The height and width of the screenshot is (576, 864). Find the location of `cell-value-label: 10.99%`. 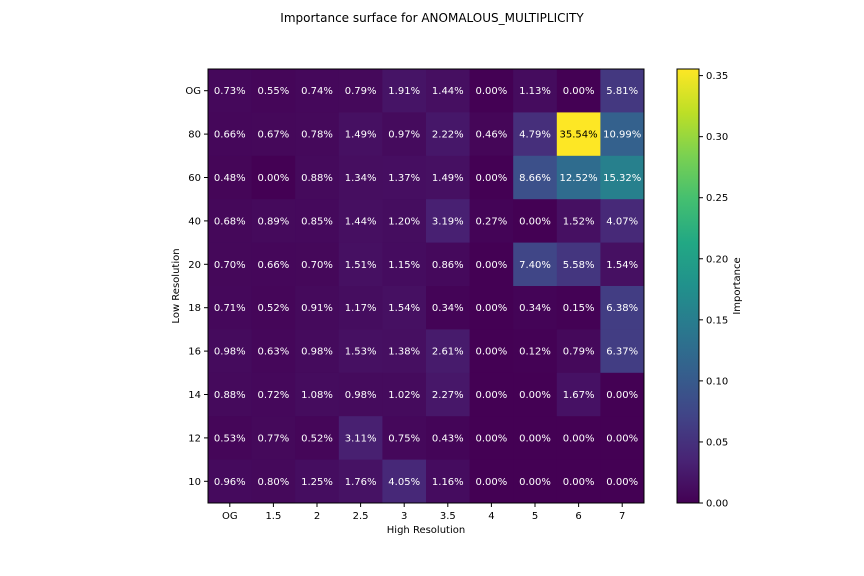

cell-value-label: 10.99% is located at coordinates (622, 135).